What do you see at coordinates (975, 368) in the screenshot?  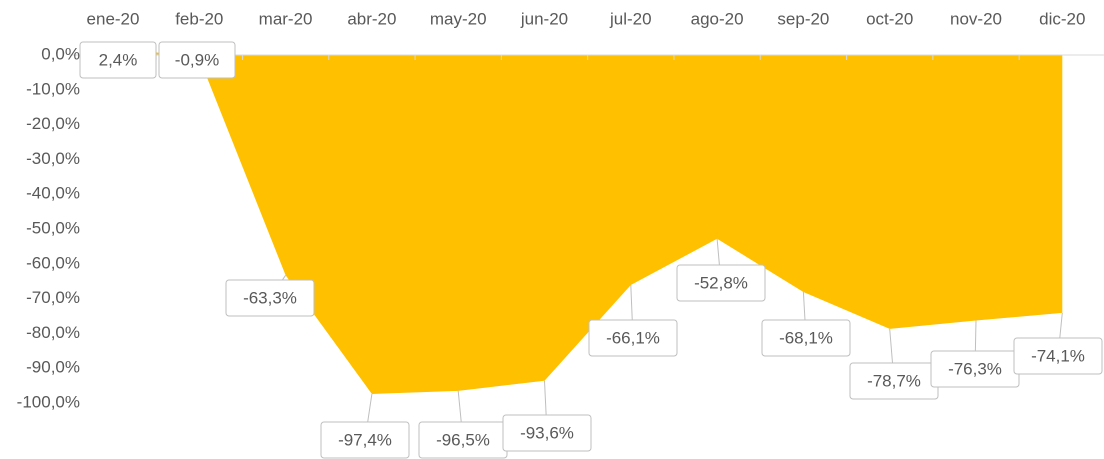 I see `data-label: -76,3%` at bounding box center [975, 368].